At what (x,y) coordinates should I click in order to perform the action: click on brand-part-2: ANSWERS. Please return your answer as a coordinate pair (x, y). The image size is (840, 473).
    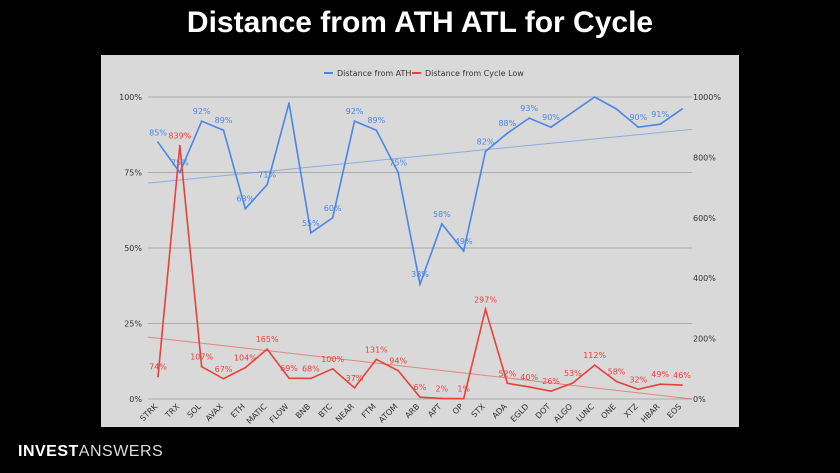
    Looking at the image, I should click on (121, 451).